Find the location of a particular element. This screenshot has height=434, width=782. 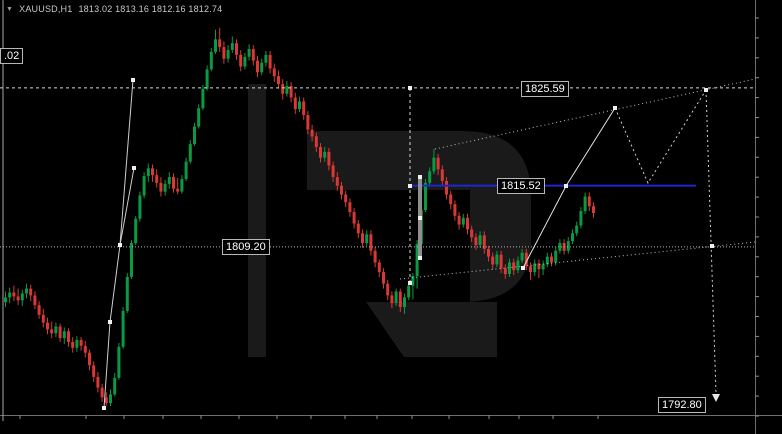

price-label-1825-59: 1825.59 is located at coordinates (545, 89).